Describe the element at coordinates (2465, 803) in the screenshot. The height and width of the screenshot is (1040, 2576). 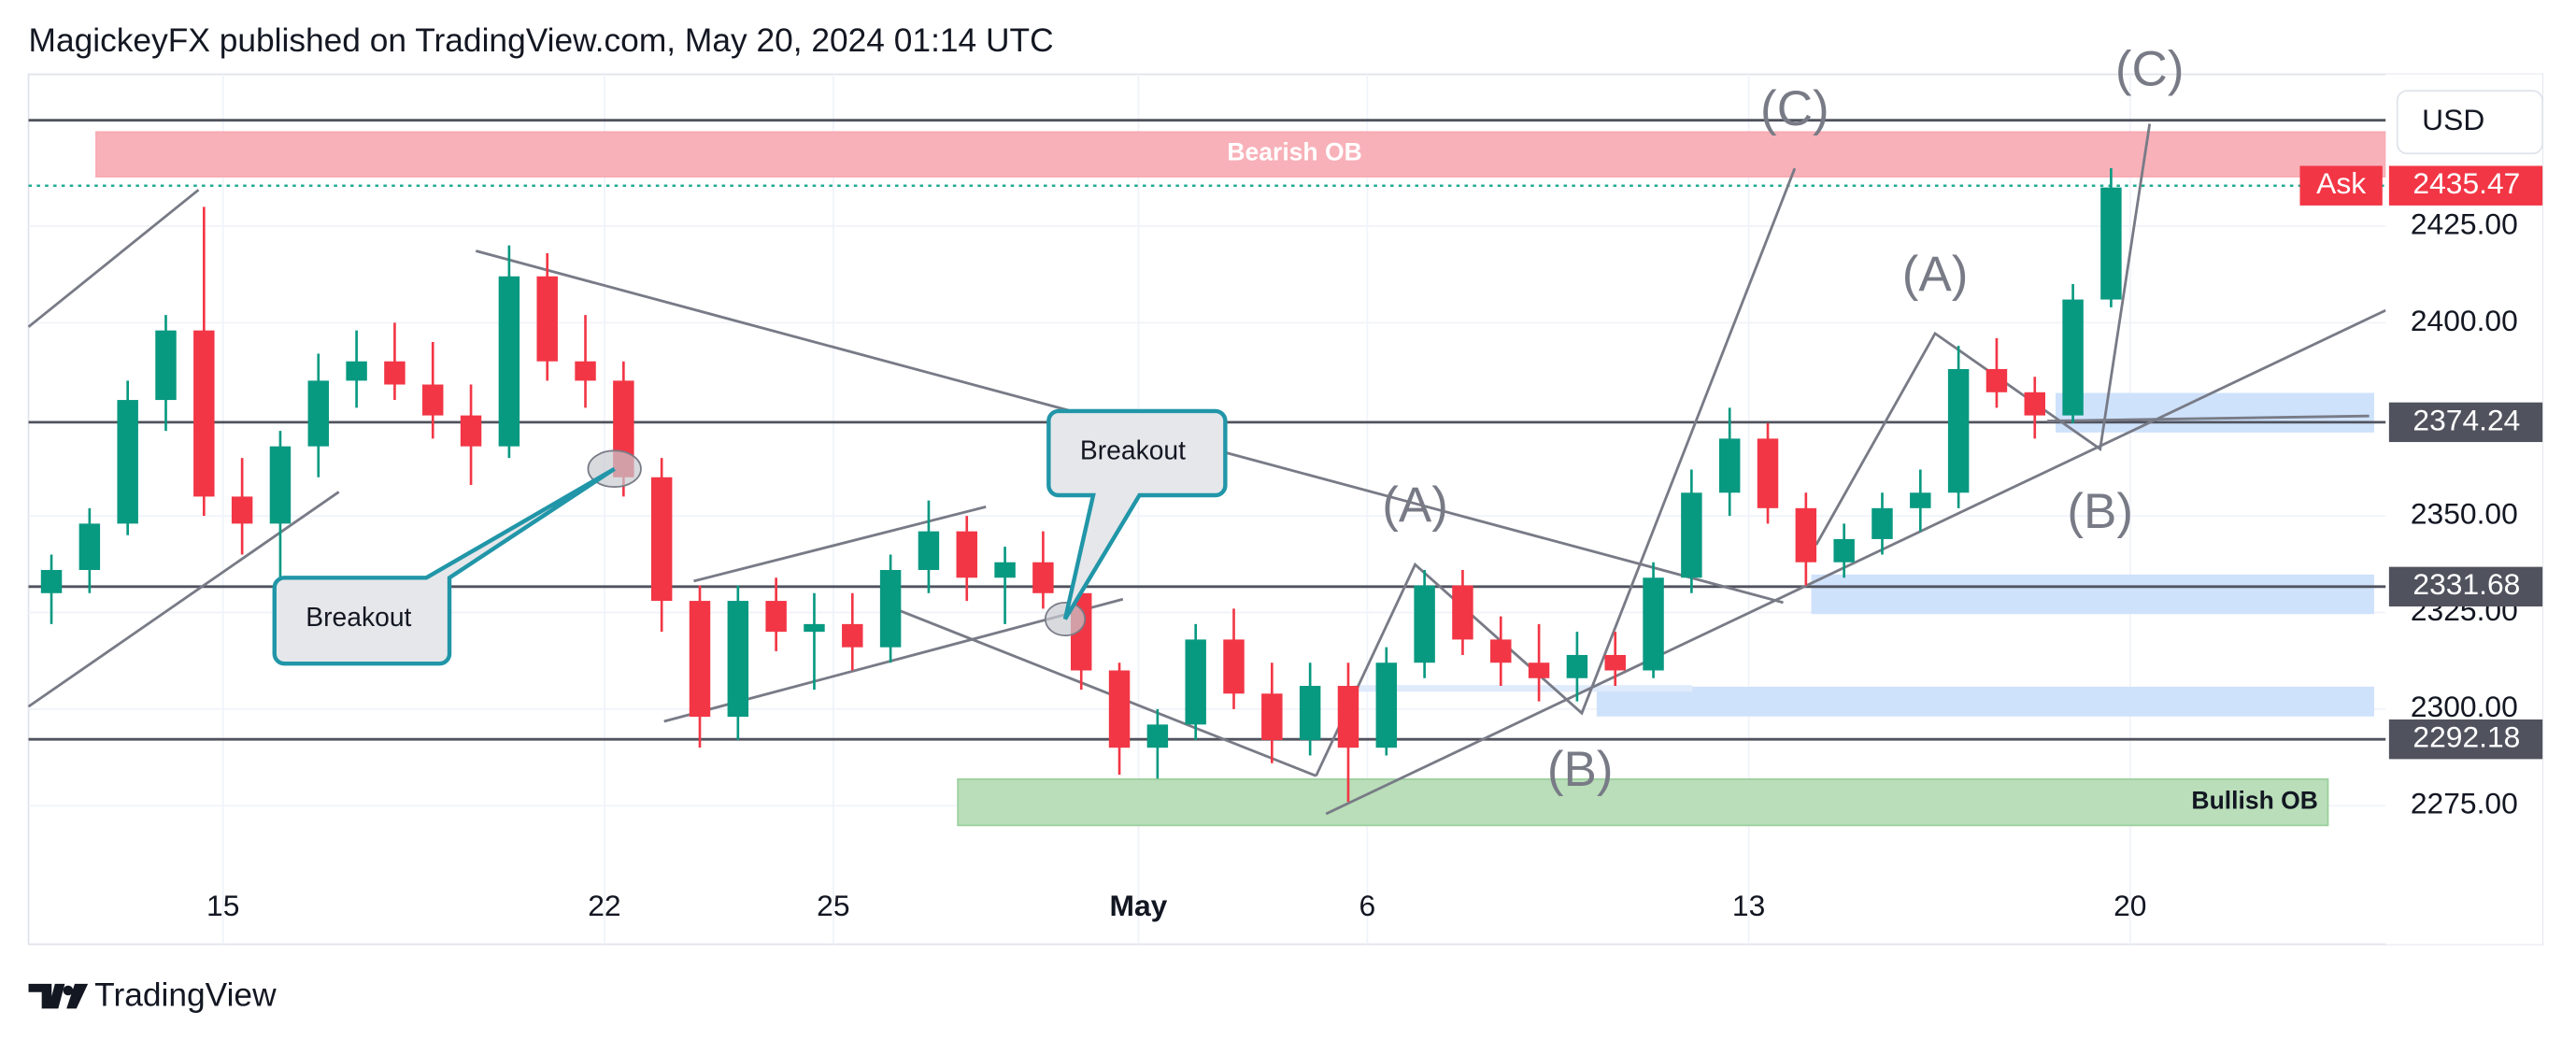
I see `y-tick-label: 2275.00` at that location.